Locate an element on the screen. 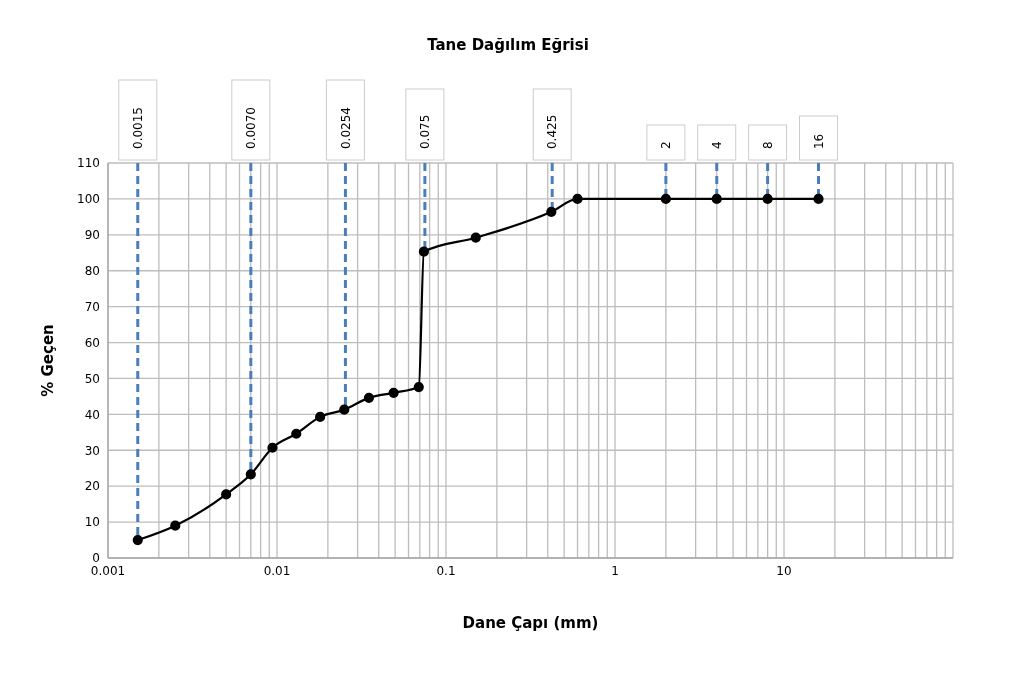 The image size is (1017, 681). y-tick-label: 20 is located at coordinates (92, 486).